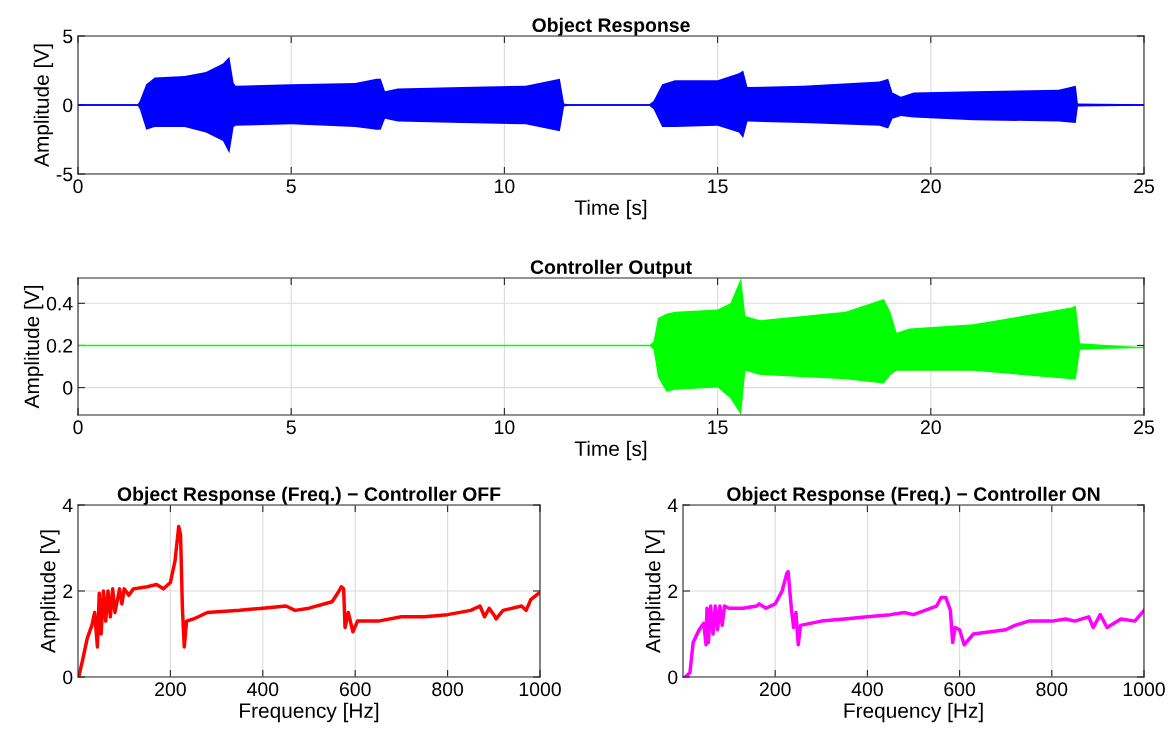 The image size is (1173, 746). Describe the element at coordinates (913, 495) in the screenshot. I see `chart-title: Object Response (Freq.) − Controller ON` at that location.